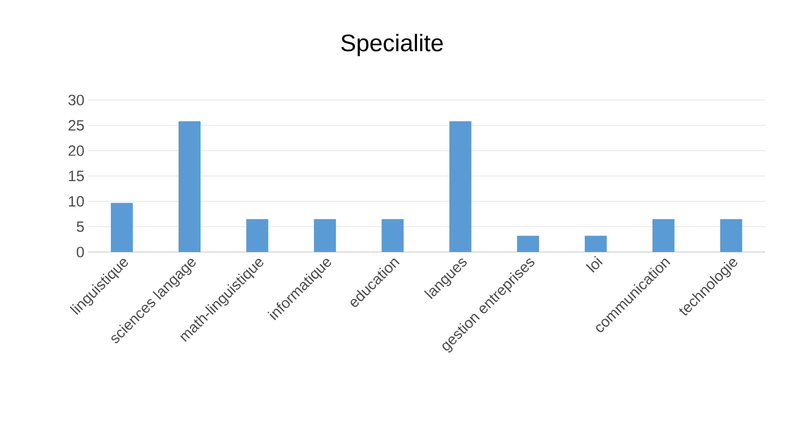  I want to click on y-tick-label: 10, so click(76, 201).